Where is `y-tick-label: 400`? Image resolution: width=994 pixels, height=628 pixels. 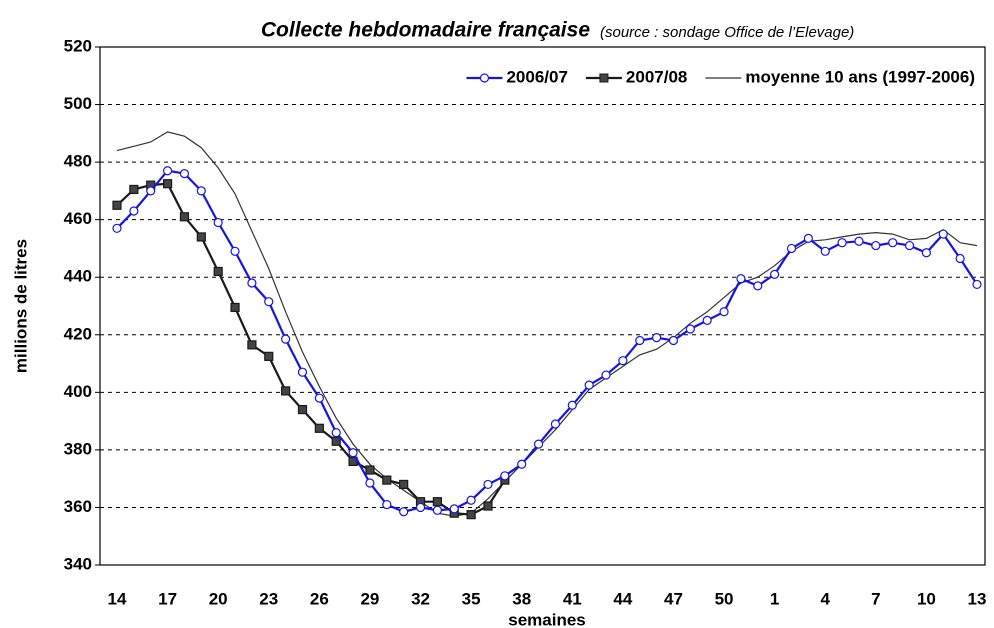
y-tick-label: 400 is located at coordinates (78, 391).